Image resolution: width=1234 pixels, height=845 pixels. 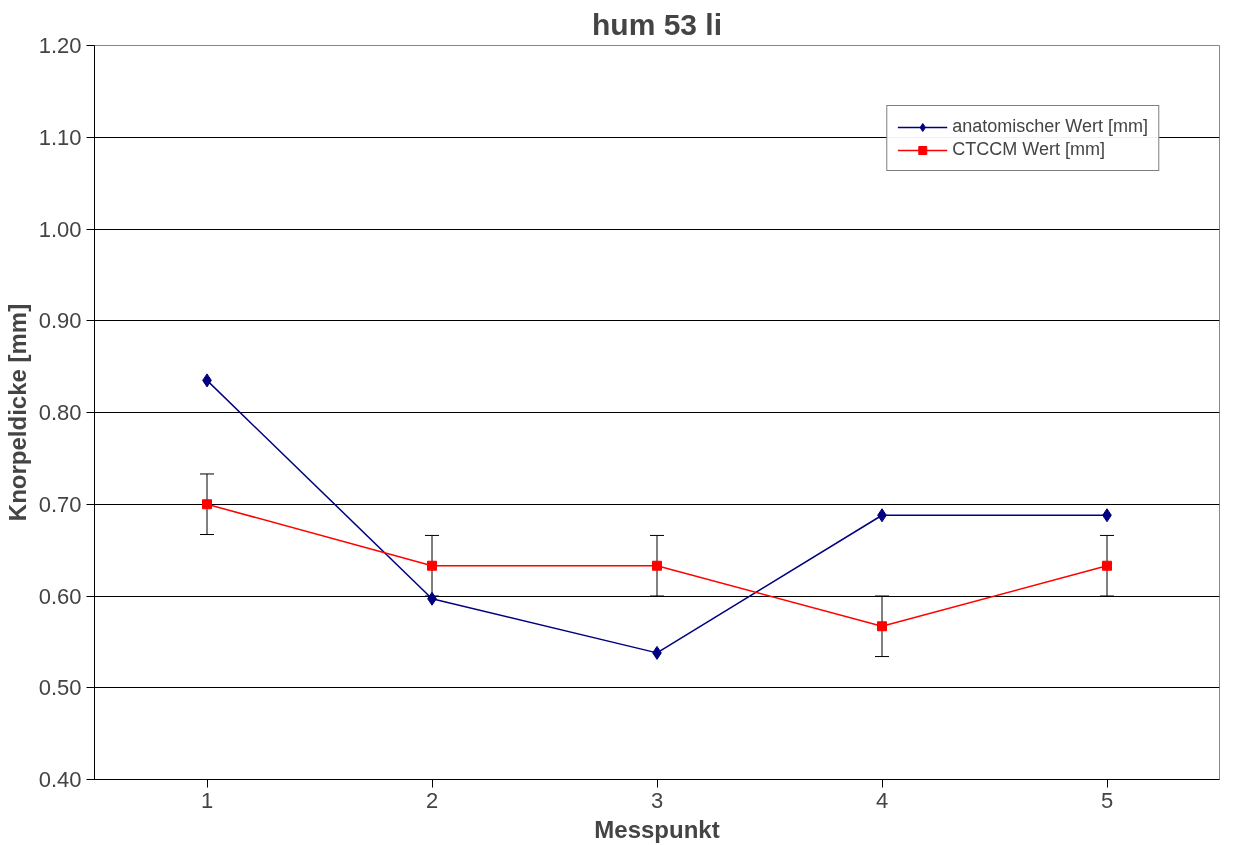 What do you see at coordinates (60, 321) in the screenshot?
I see `y-tick-label: 0.90` at bounding box center [60, 321].